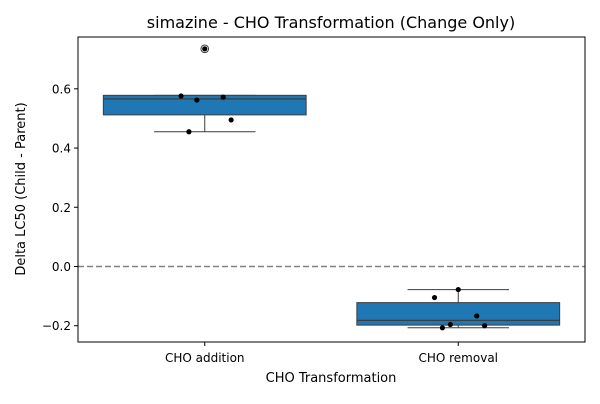 The image size is (600, 404). Describe the element at coordinates (205, 358) in the screenshot. I see `x-tick-label: CHO addition` at that location.